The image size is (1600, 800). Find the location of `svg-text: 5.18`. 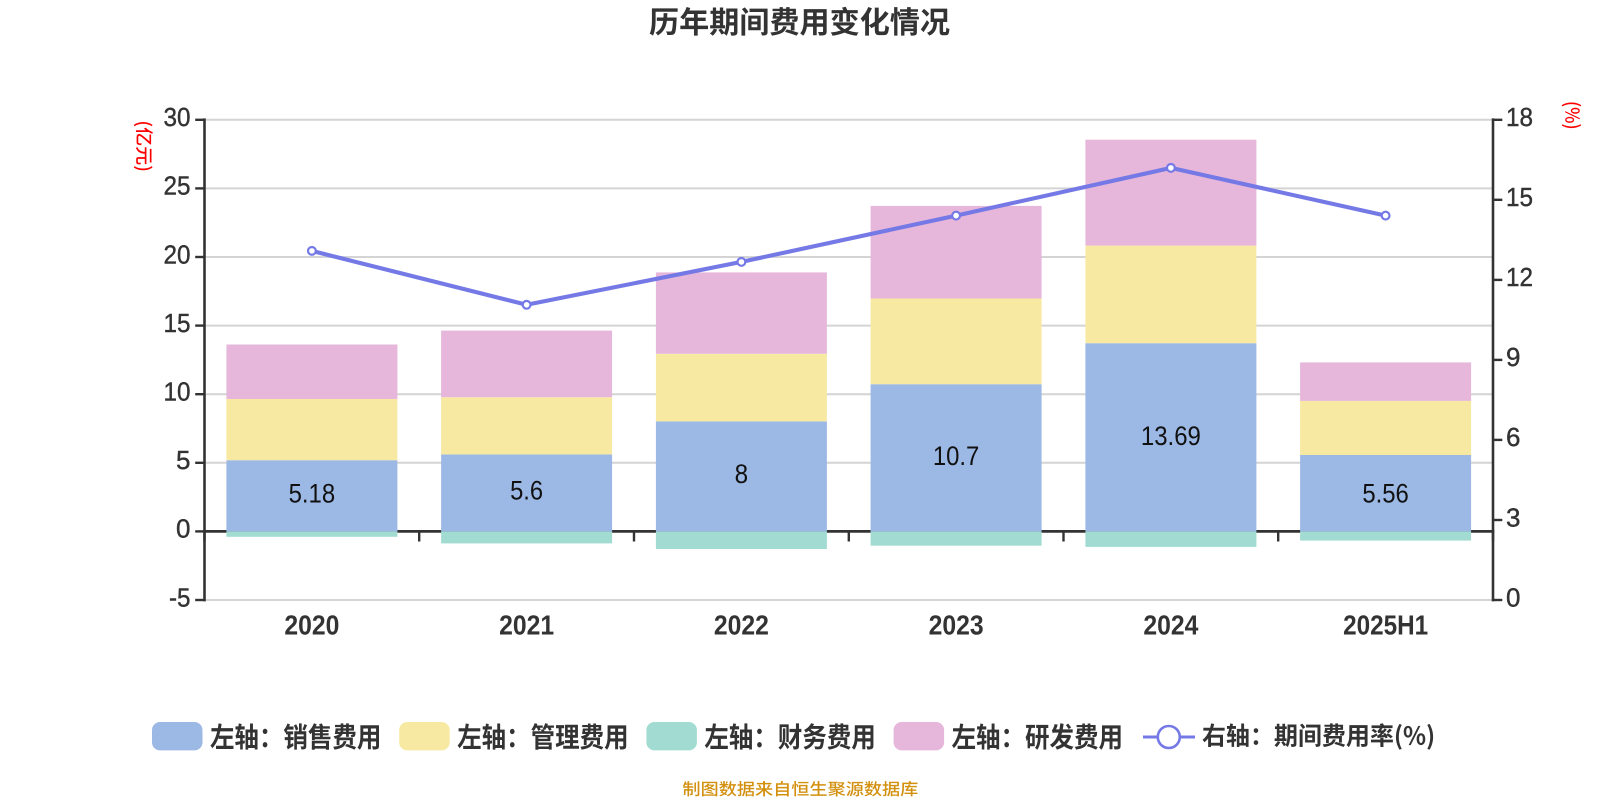

svg-text: 5.18 is located at coordinates (312, 494).